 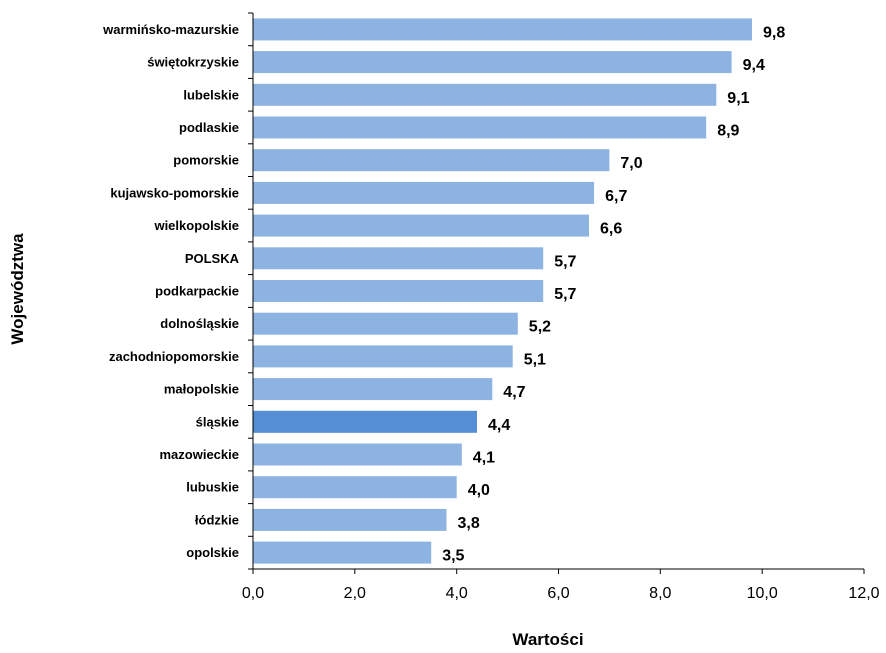 What do you see at coordinates (217, 421) in the screenshot?
I see `category-label: śląskie` at bounding box center [217, 421].